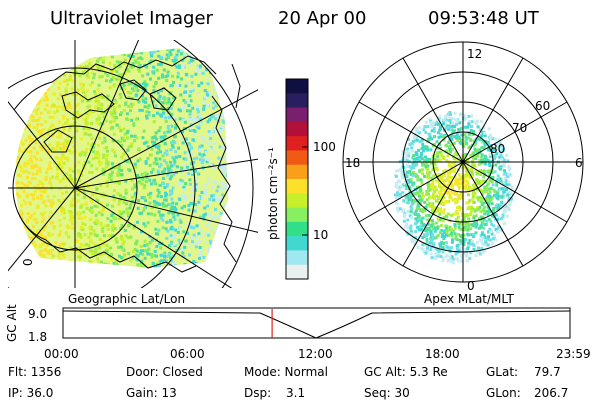 This screenshot has height=400, width=600. Describe the element at coordinates (579, 163) in the screenshot. I see `mlt-label-6: 6` at that location.